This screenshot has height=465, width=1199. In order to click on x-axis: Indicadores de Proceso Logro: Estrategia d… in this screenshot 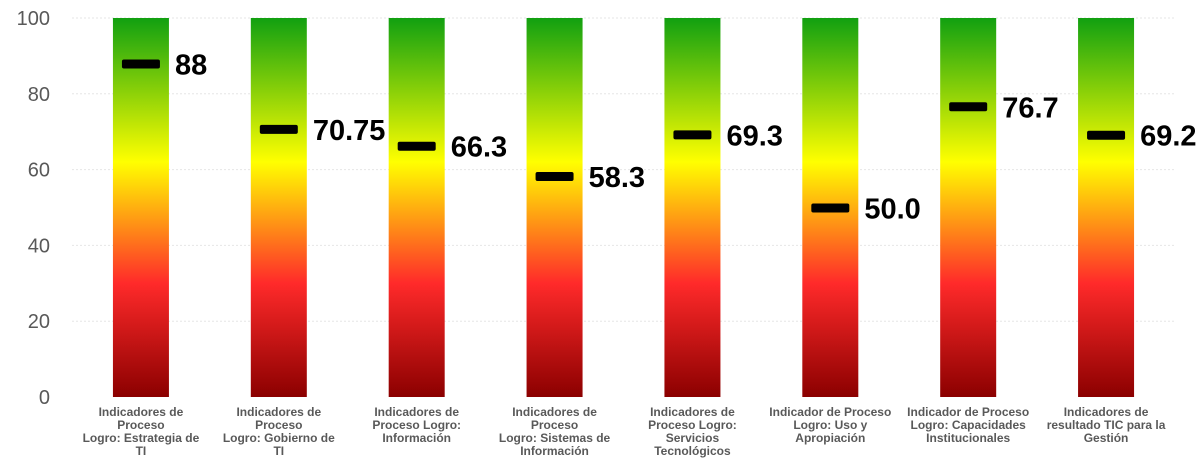, I will do `click(624, 431)`.